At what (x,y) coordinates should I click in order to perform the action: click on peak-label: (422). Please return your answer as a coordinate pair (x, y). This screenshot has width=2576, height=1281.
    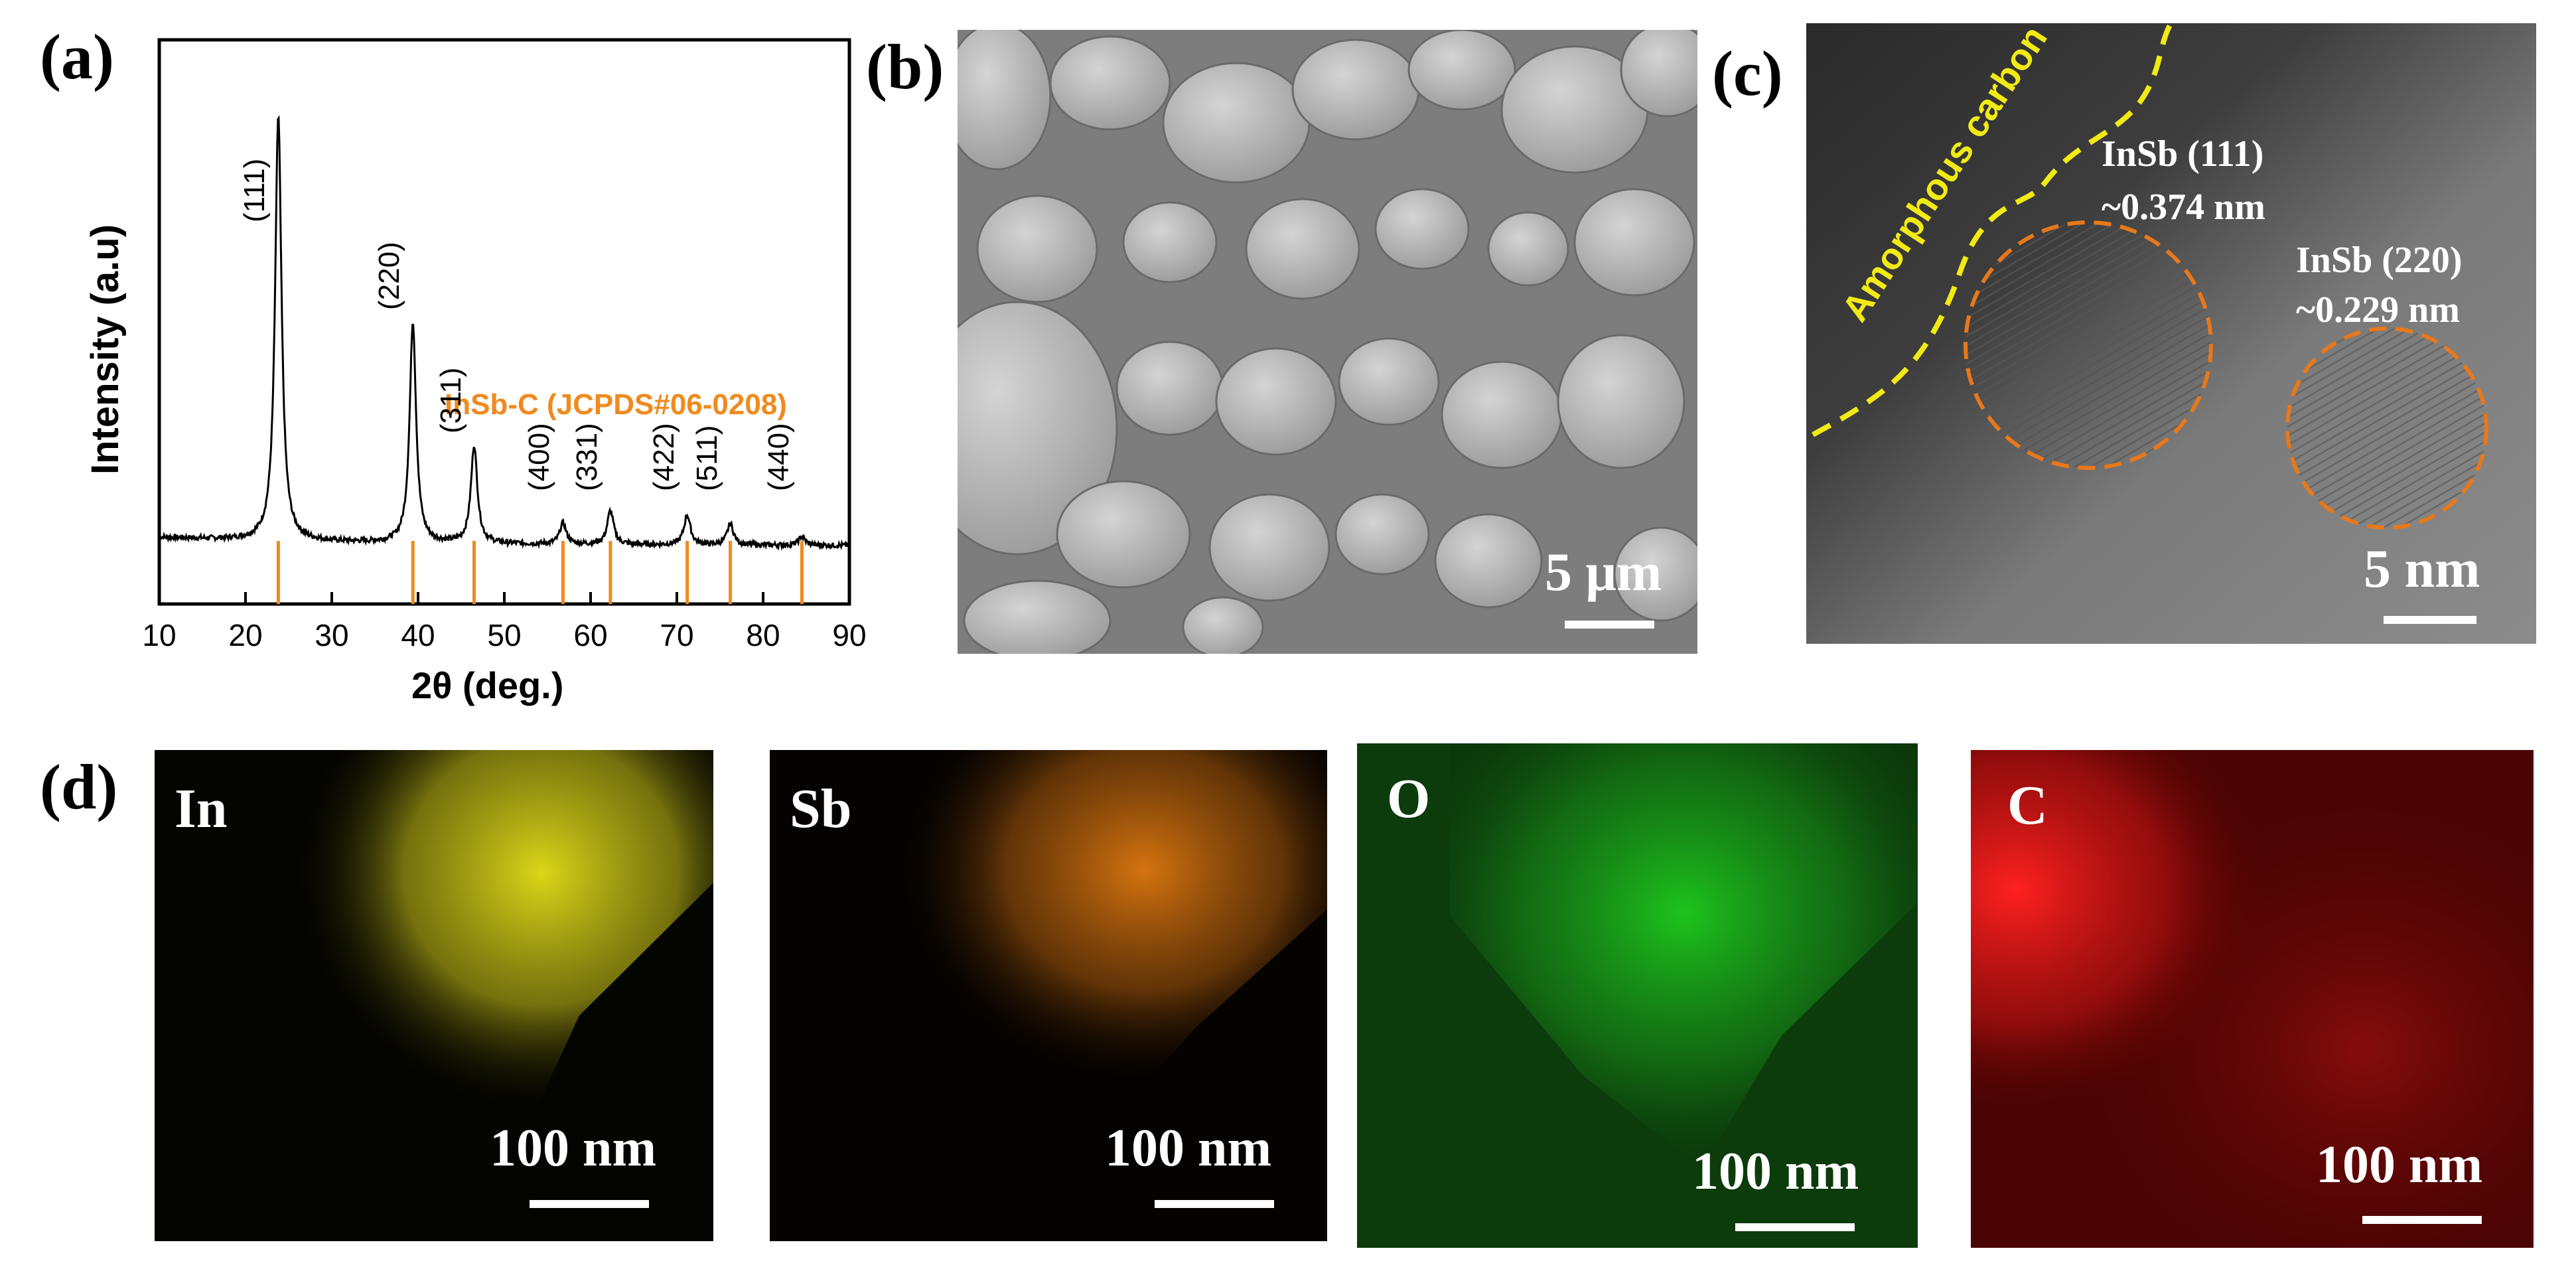
    Looking at the image, I should click on (664, 457).